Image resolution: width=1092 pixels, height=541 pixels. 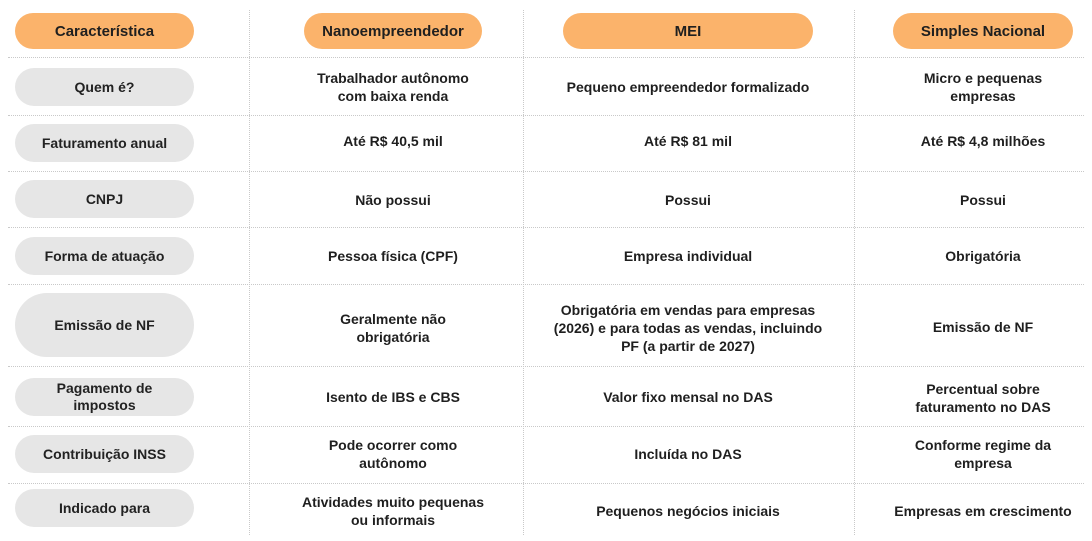 What do you see at coordinates (104, 325) in the screenshot?
I see `row-label-emissao-de-nf: Emissão de NF` at bounding box center [104, 325].